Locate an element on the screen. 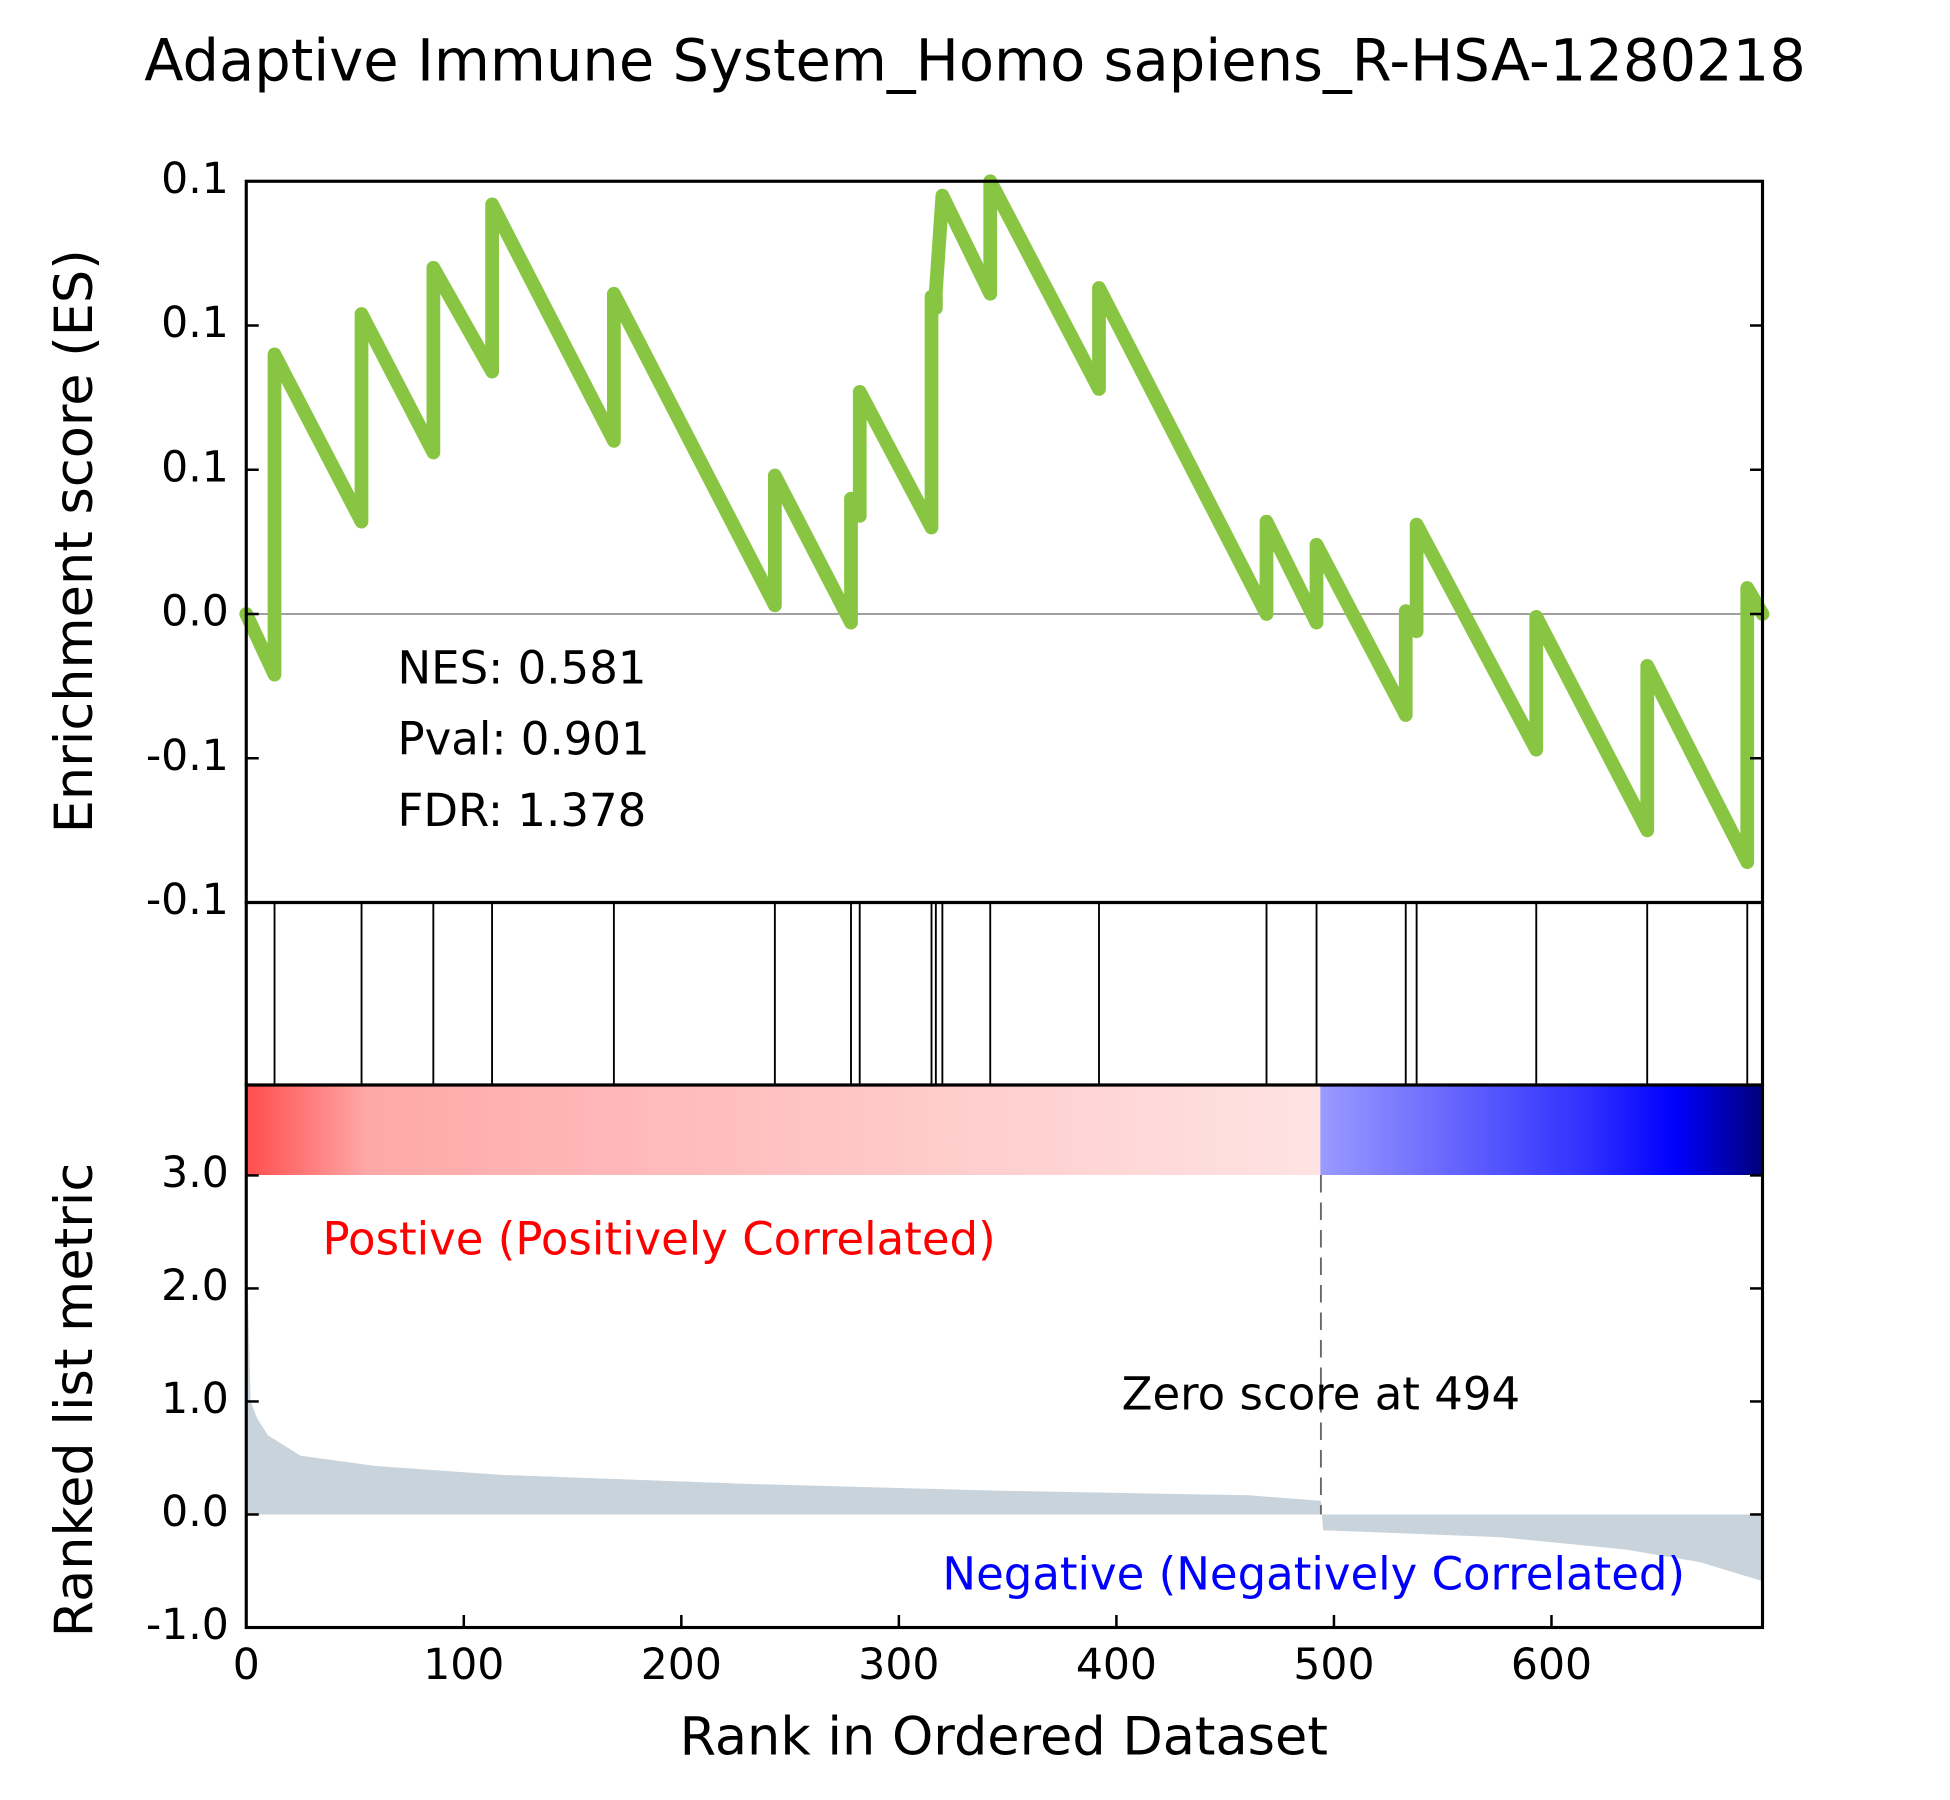  x-axis-label: Rank in Ordered Dataset is located at coordinates (1004, 1737).